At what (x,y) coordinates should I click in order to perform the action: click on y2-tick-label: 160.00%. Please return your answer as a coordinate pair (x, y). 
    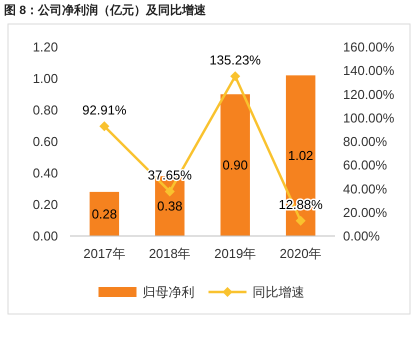
    Looking at the image, I should click on (369, 47).